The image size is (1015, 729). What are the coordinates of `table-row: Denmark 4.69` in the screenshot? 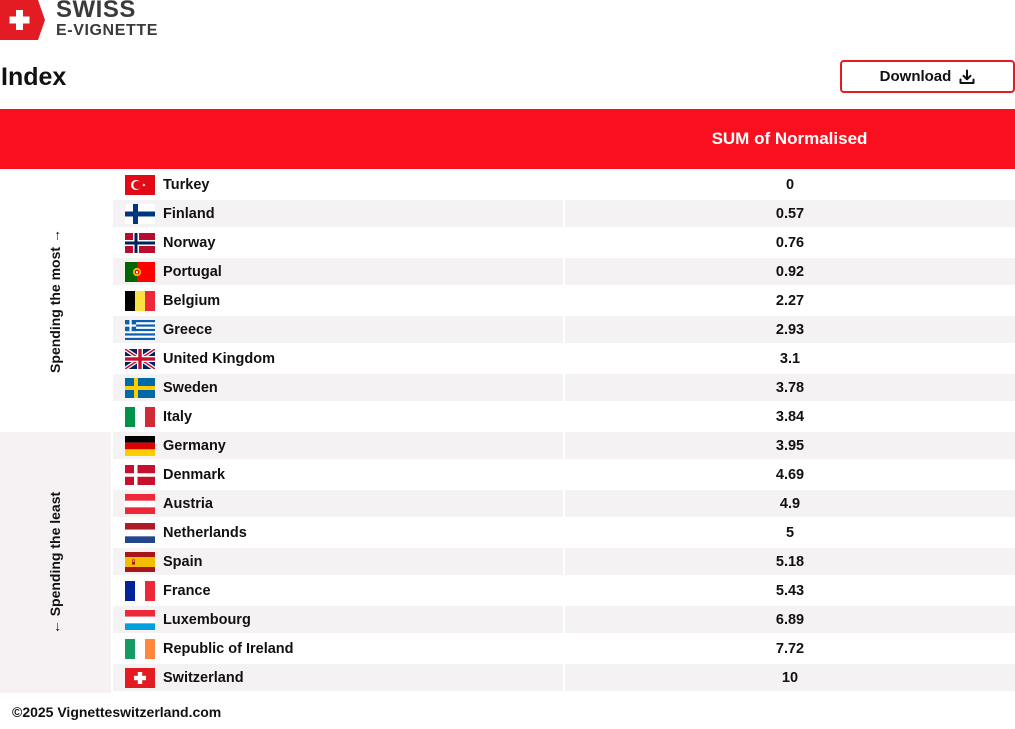 It's located at (564, 474).